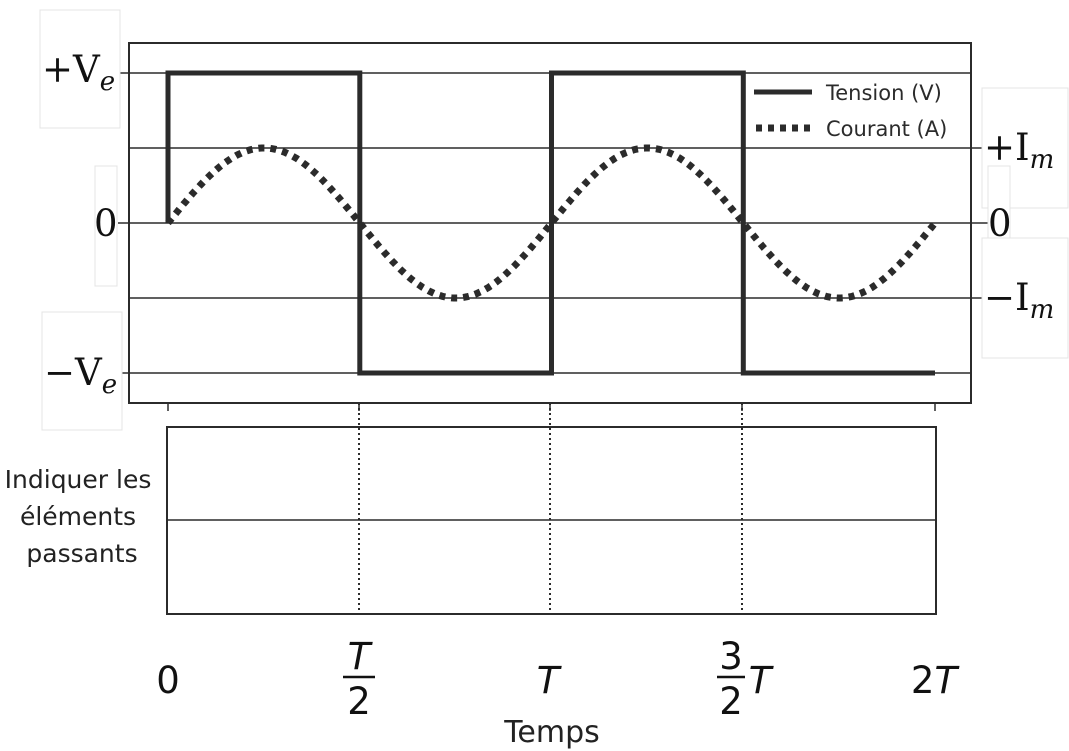  I want to click on x-tick-label-2T: 2T, so click(935, 680).